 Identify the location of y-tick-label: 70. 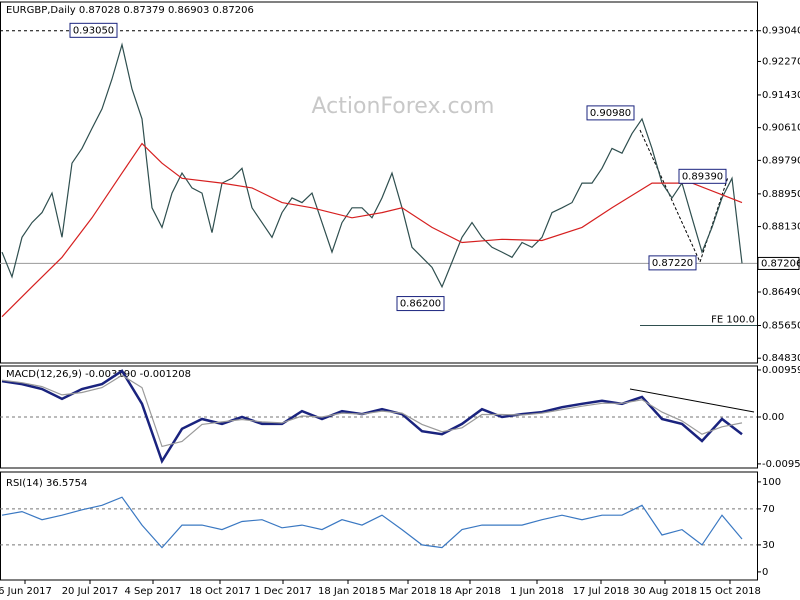
(768, 509).